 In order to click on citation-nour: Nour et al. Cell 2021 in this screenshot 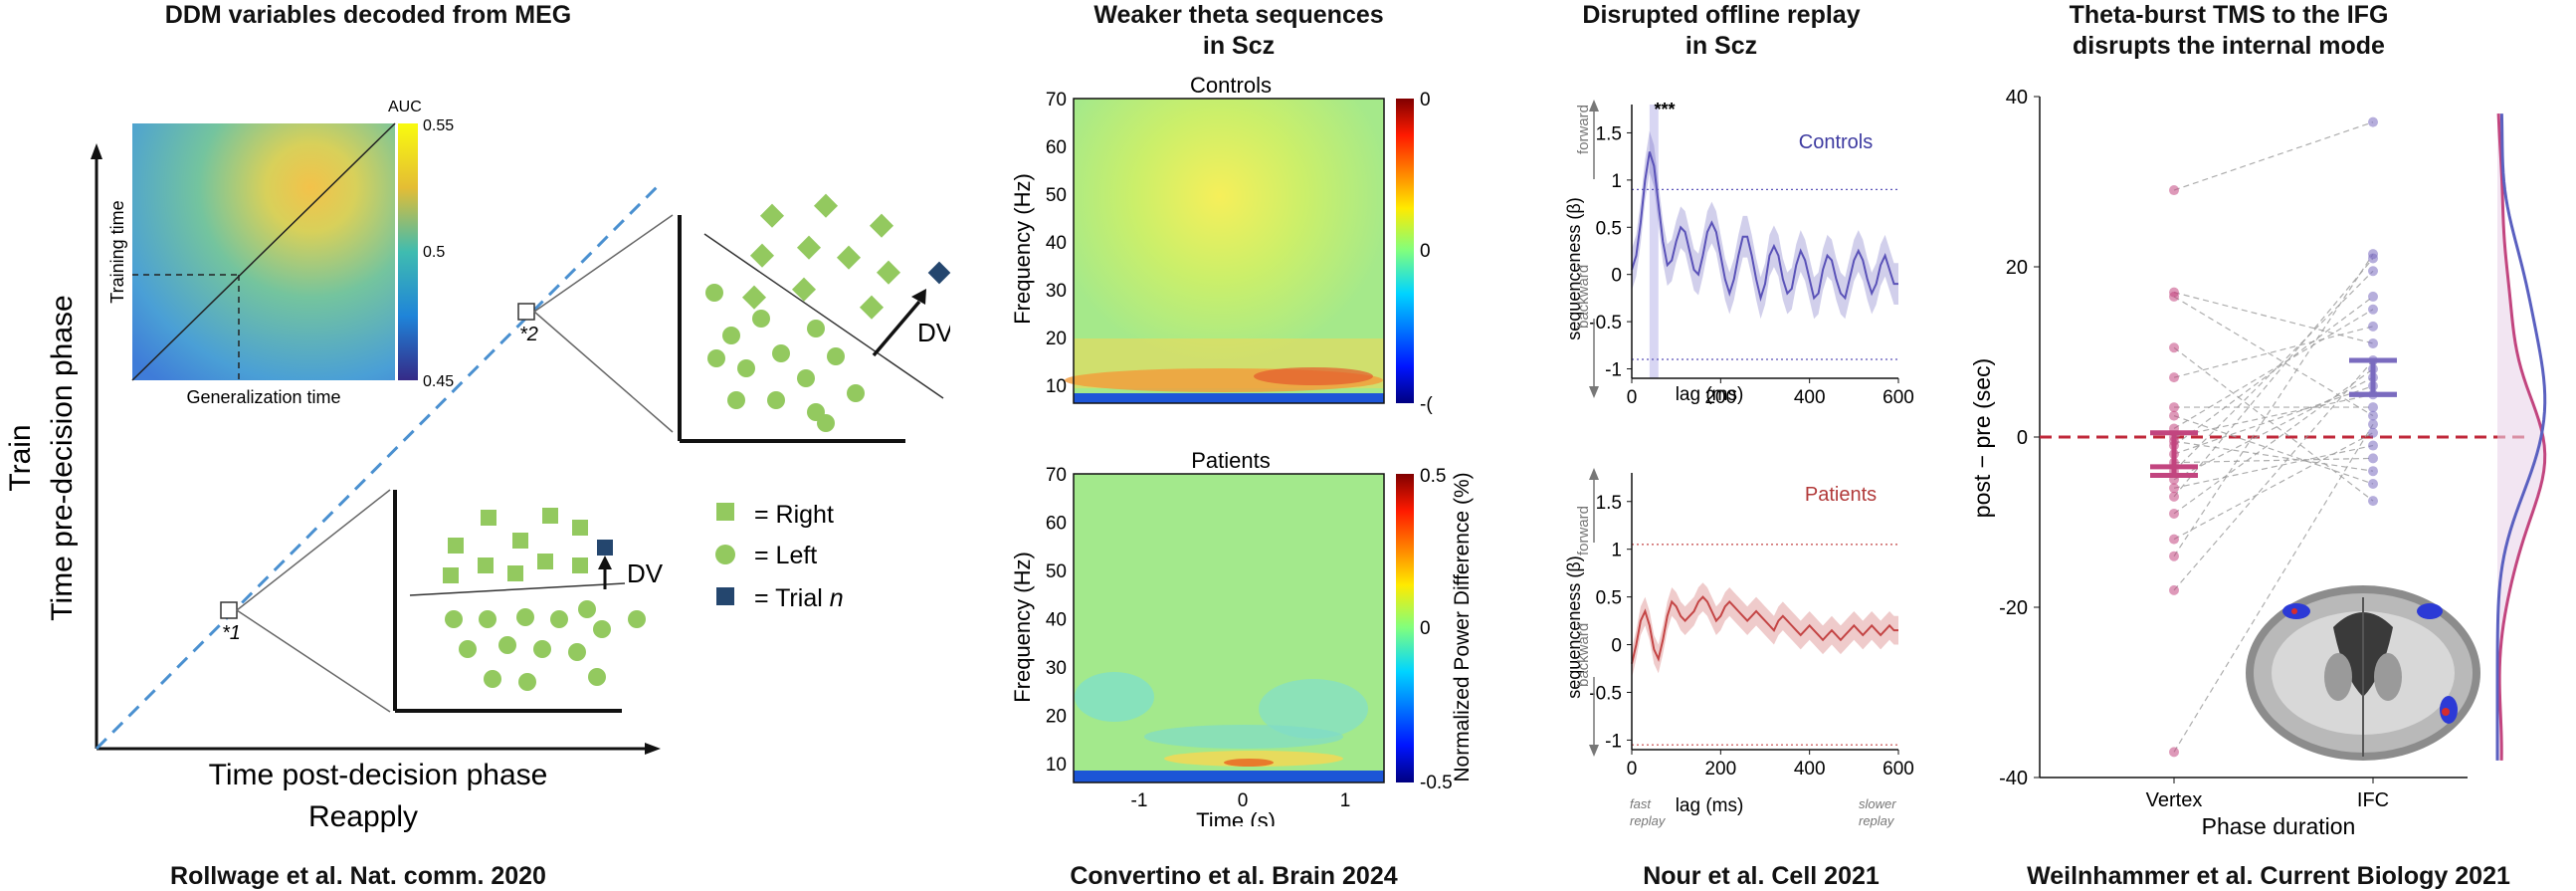, I will do `click(1761, 876)`.